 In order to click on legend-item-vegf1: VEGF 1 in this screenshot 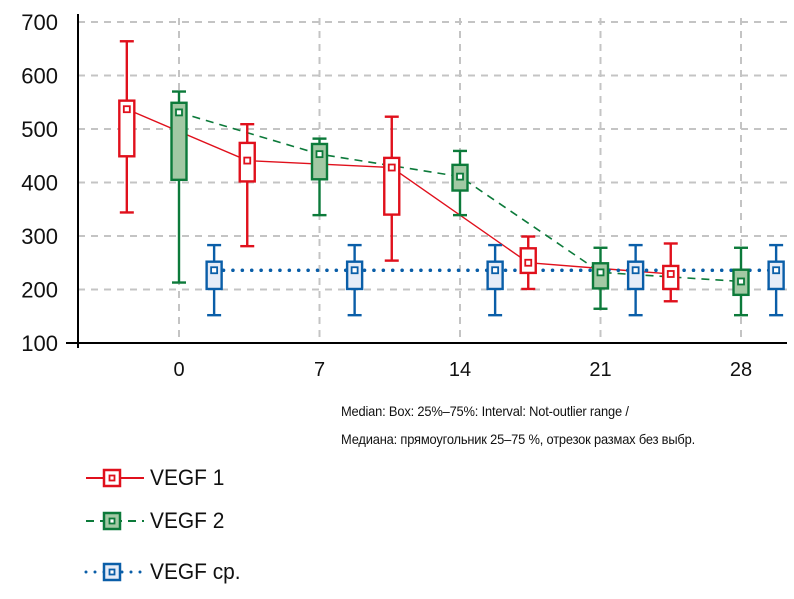, I will do `click(156, 478)`.